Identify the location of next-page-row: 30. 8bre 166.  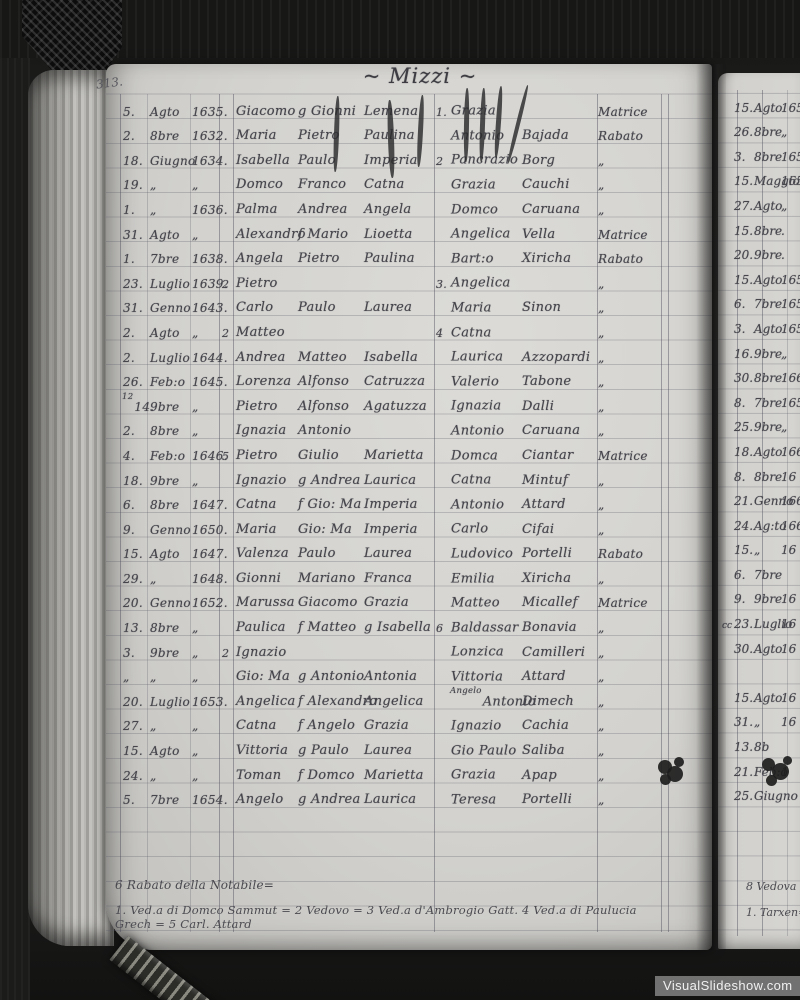
(761, 373).